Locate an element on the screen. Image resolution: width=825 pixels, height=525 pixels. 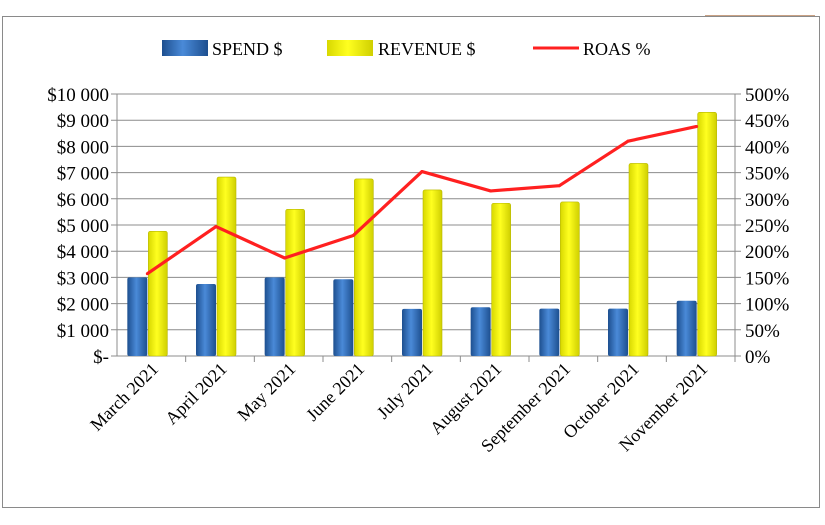
legend-label-roas: ROAS % is located at coordinates (617, 49).